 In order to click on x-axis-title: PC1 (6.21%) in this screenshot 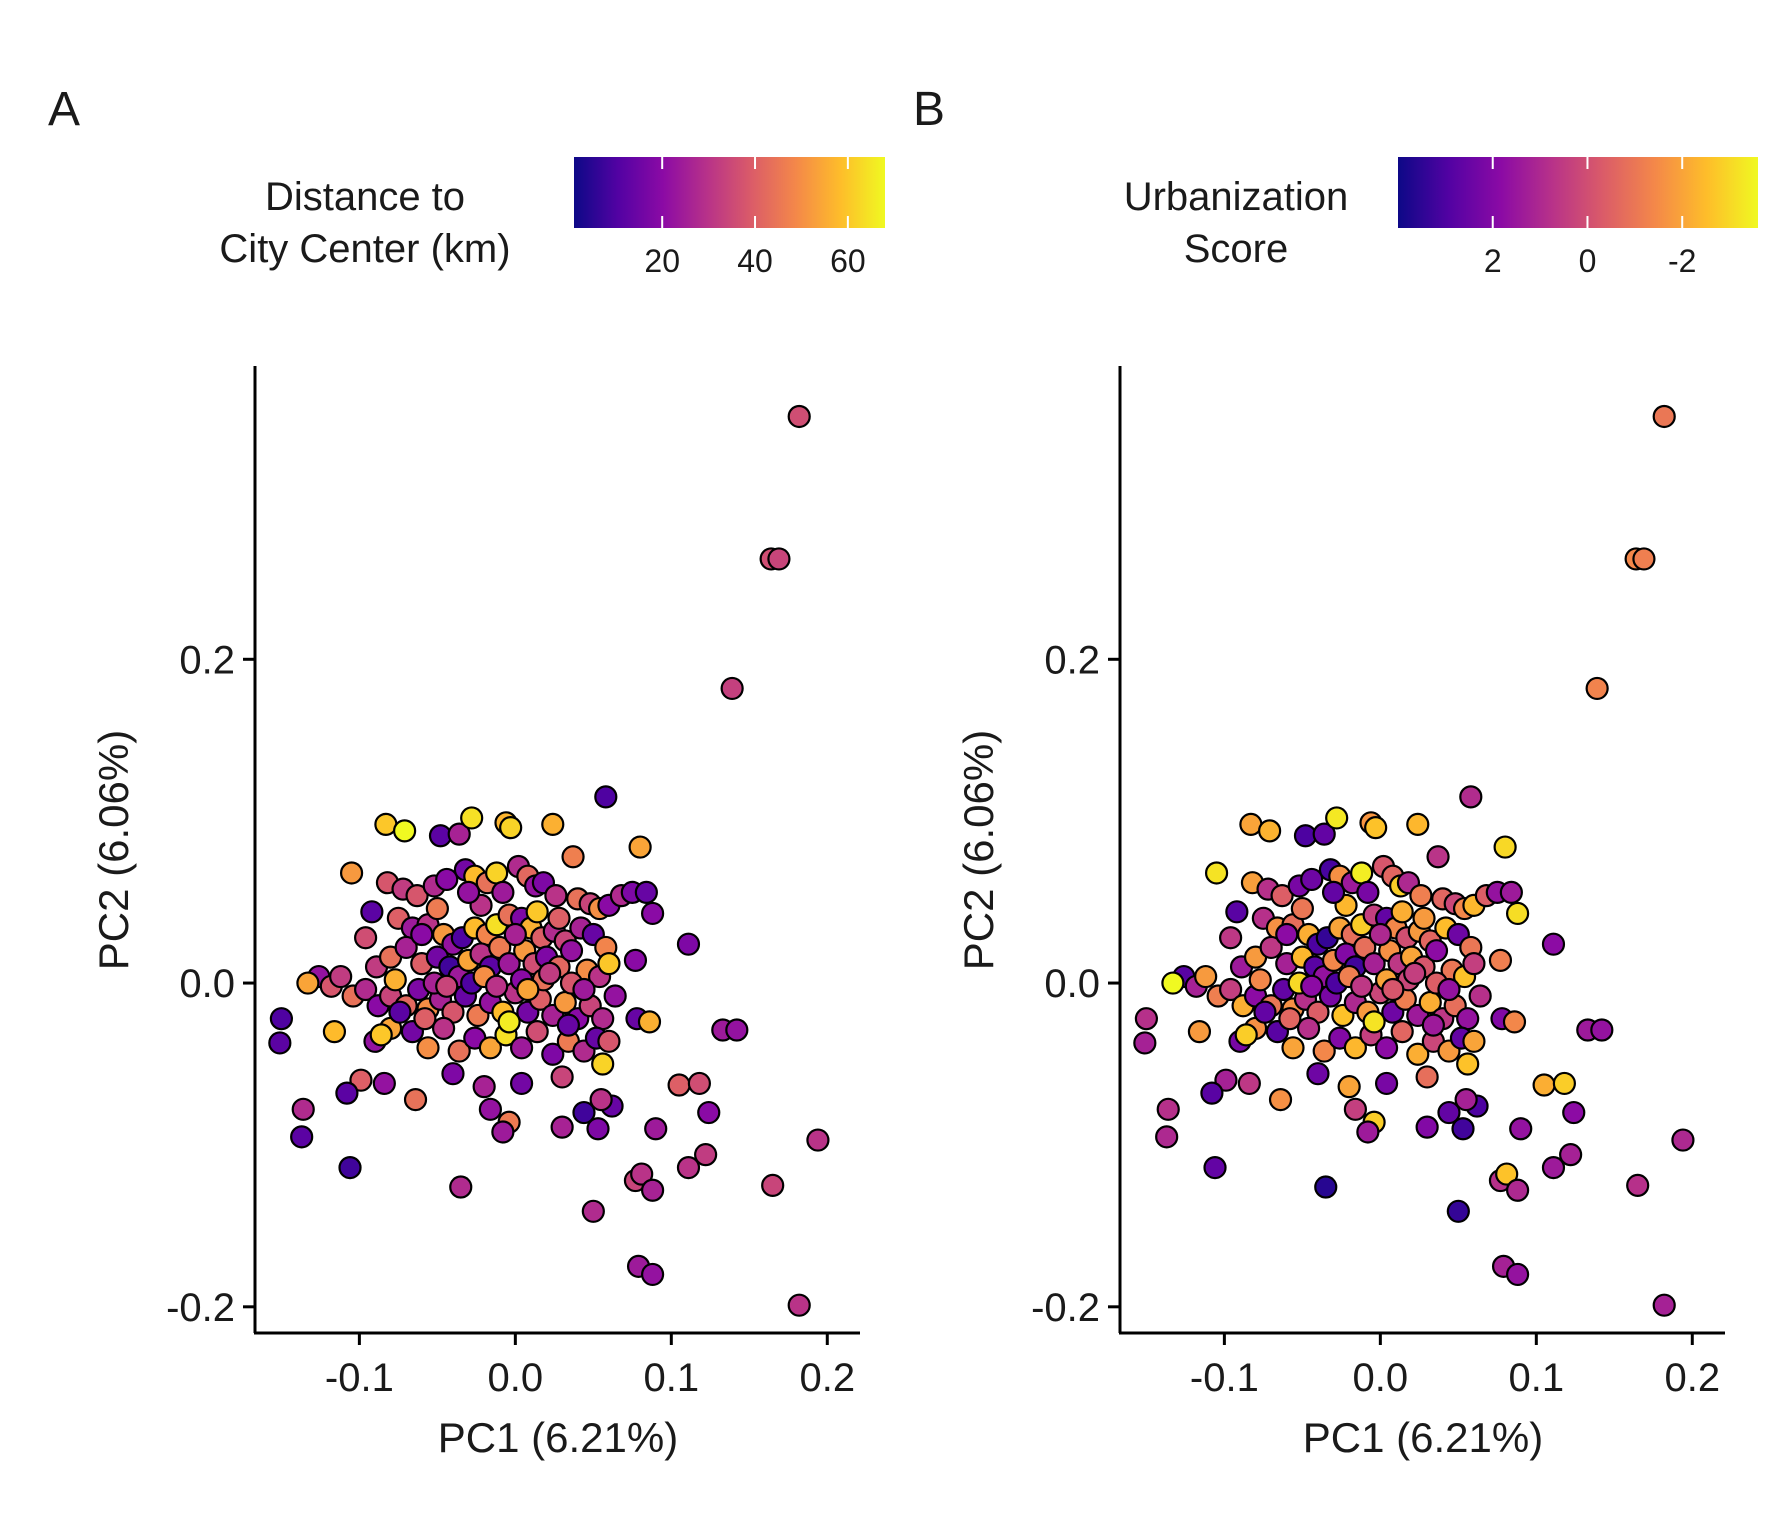, I will do `click(558, 1437)`.